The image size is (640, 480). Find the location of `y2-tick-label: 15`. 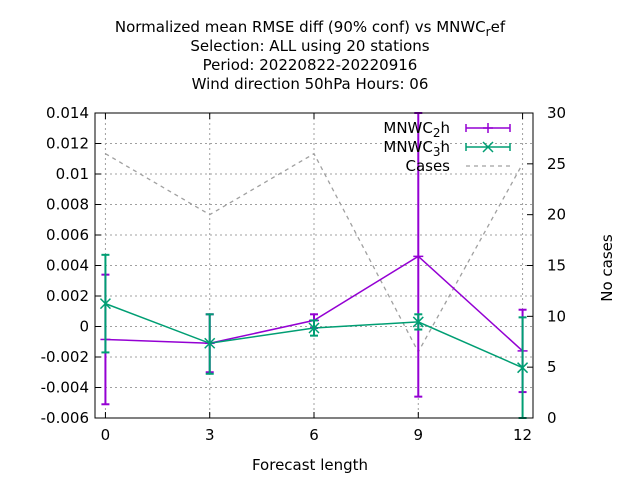

y2-tick-label: 15 is located at coordinates (556, 266).